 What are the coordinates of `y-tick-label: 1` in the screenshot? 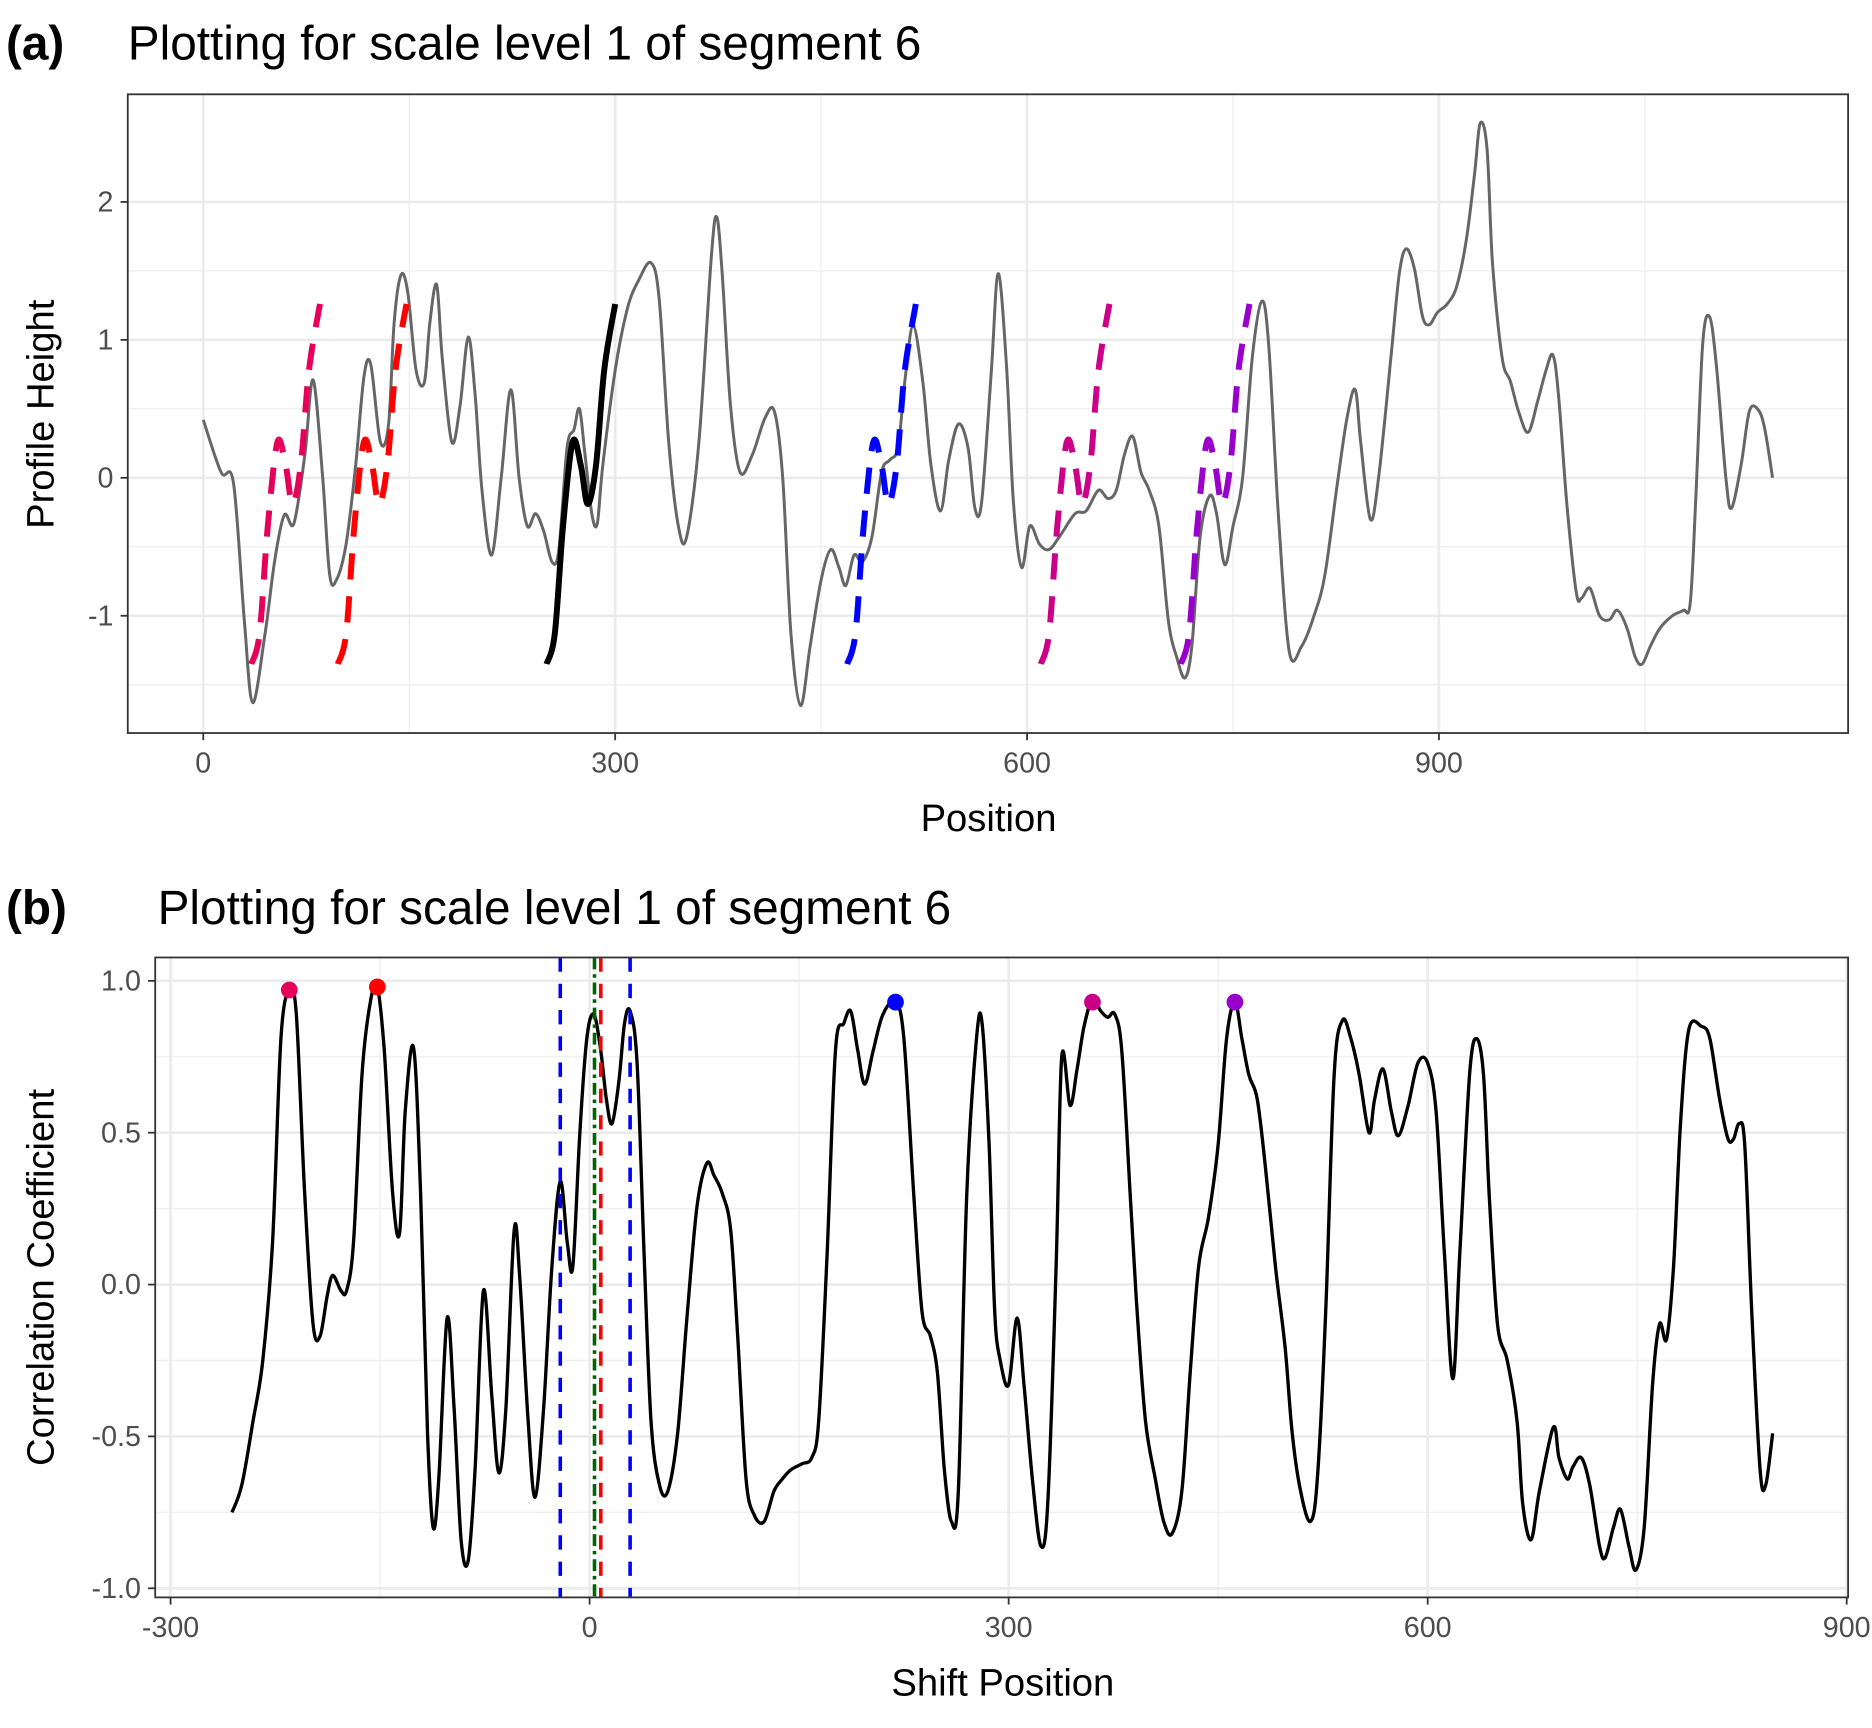 It's located at (105, 340).